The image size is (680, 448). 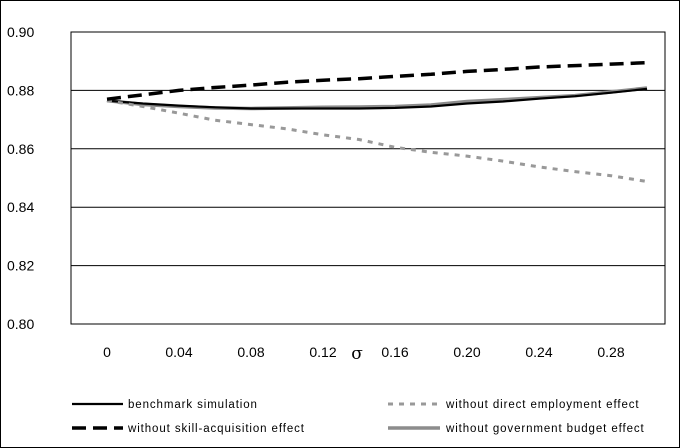 I want to click on legend-label: without government budget effect, so click(x=545, y=429).